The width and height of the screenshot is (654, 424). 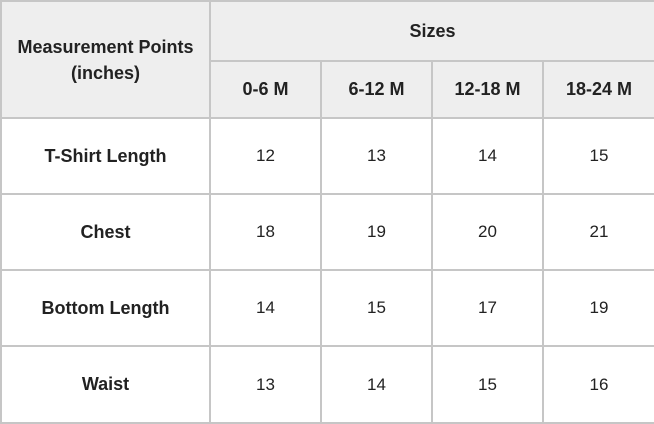 I want to click on cell: 16, so click(x=597, y=384).